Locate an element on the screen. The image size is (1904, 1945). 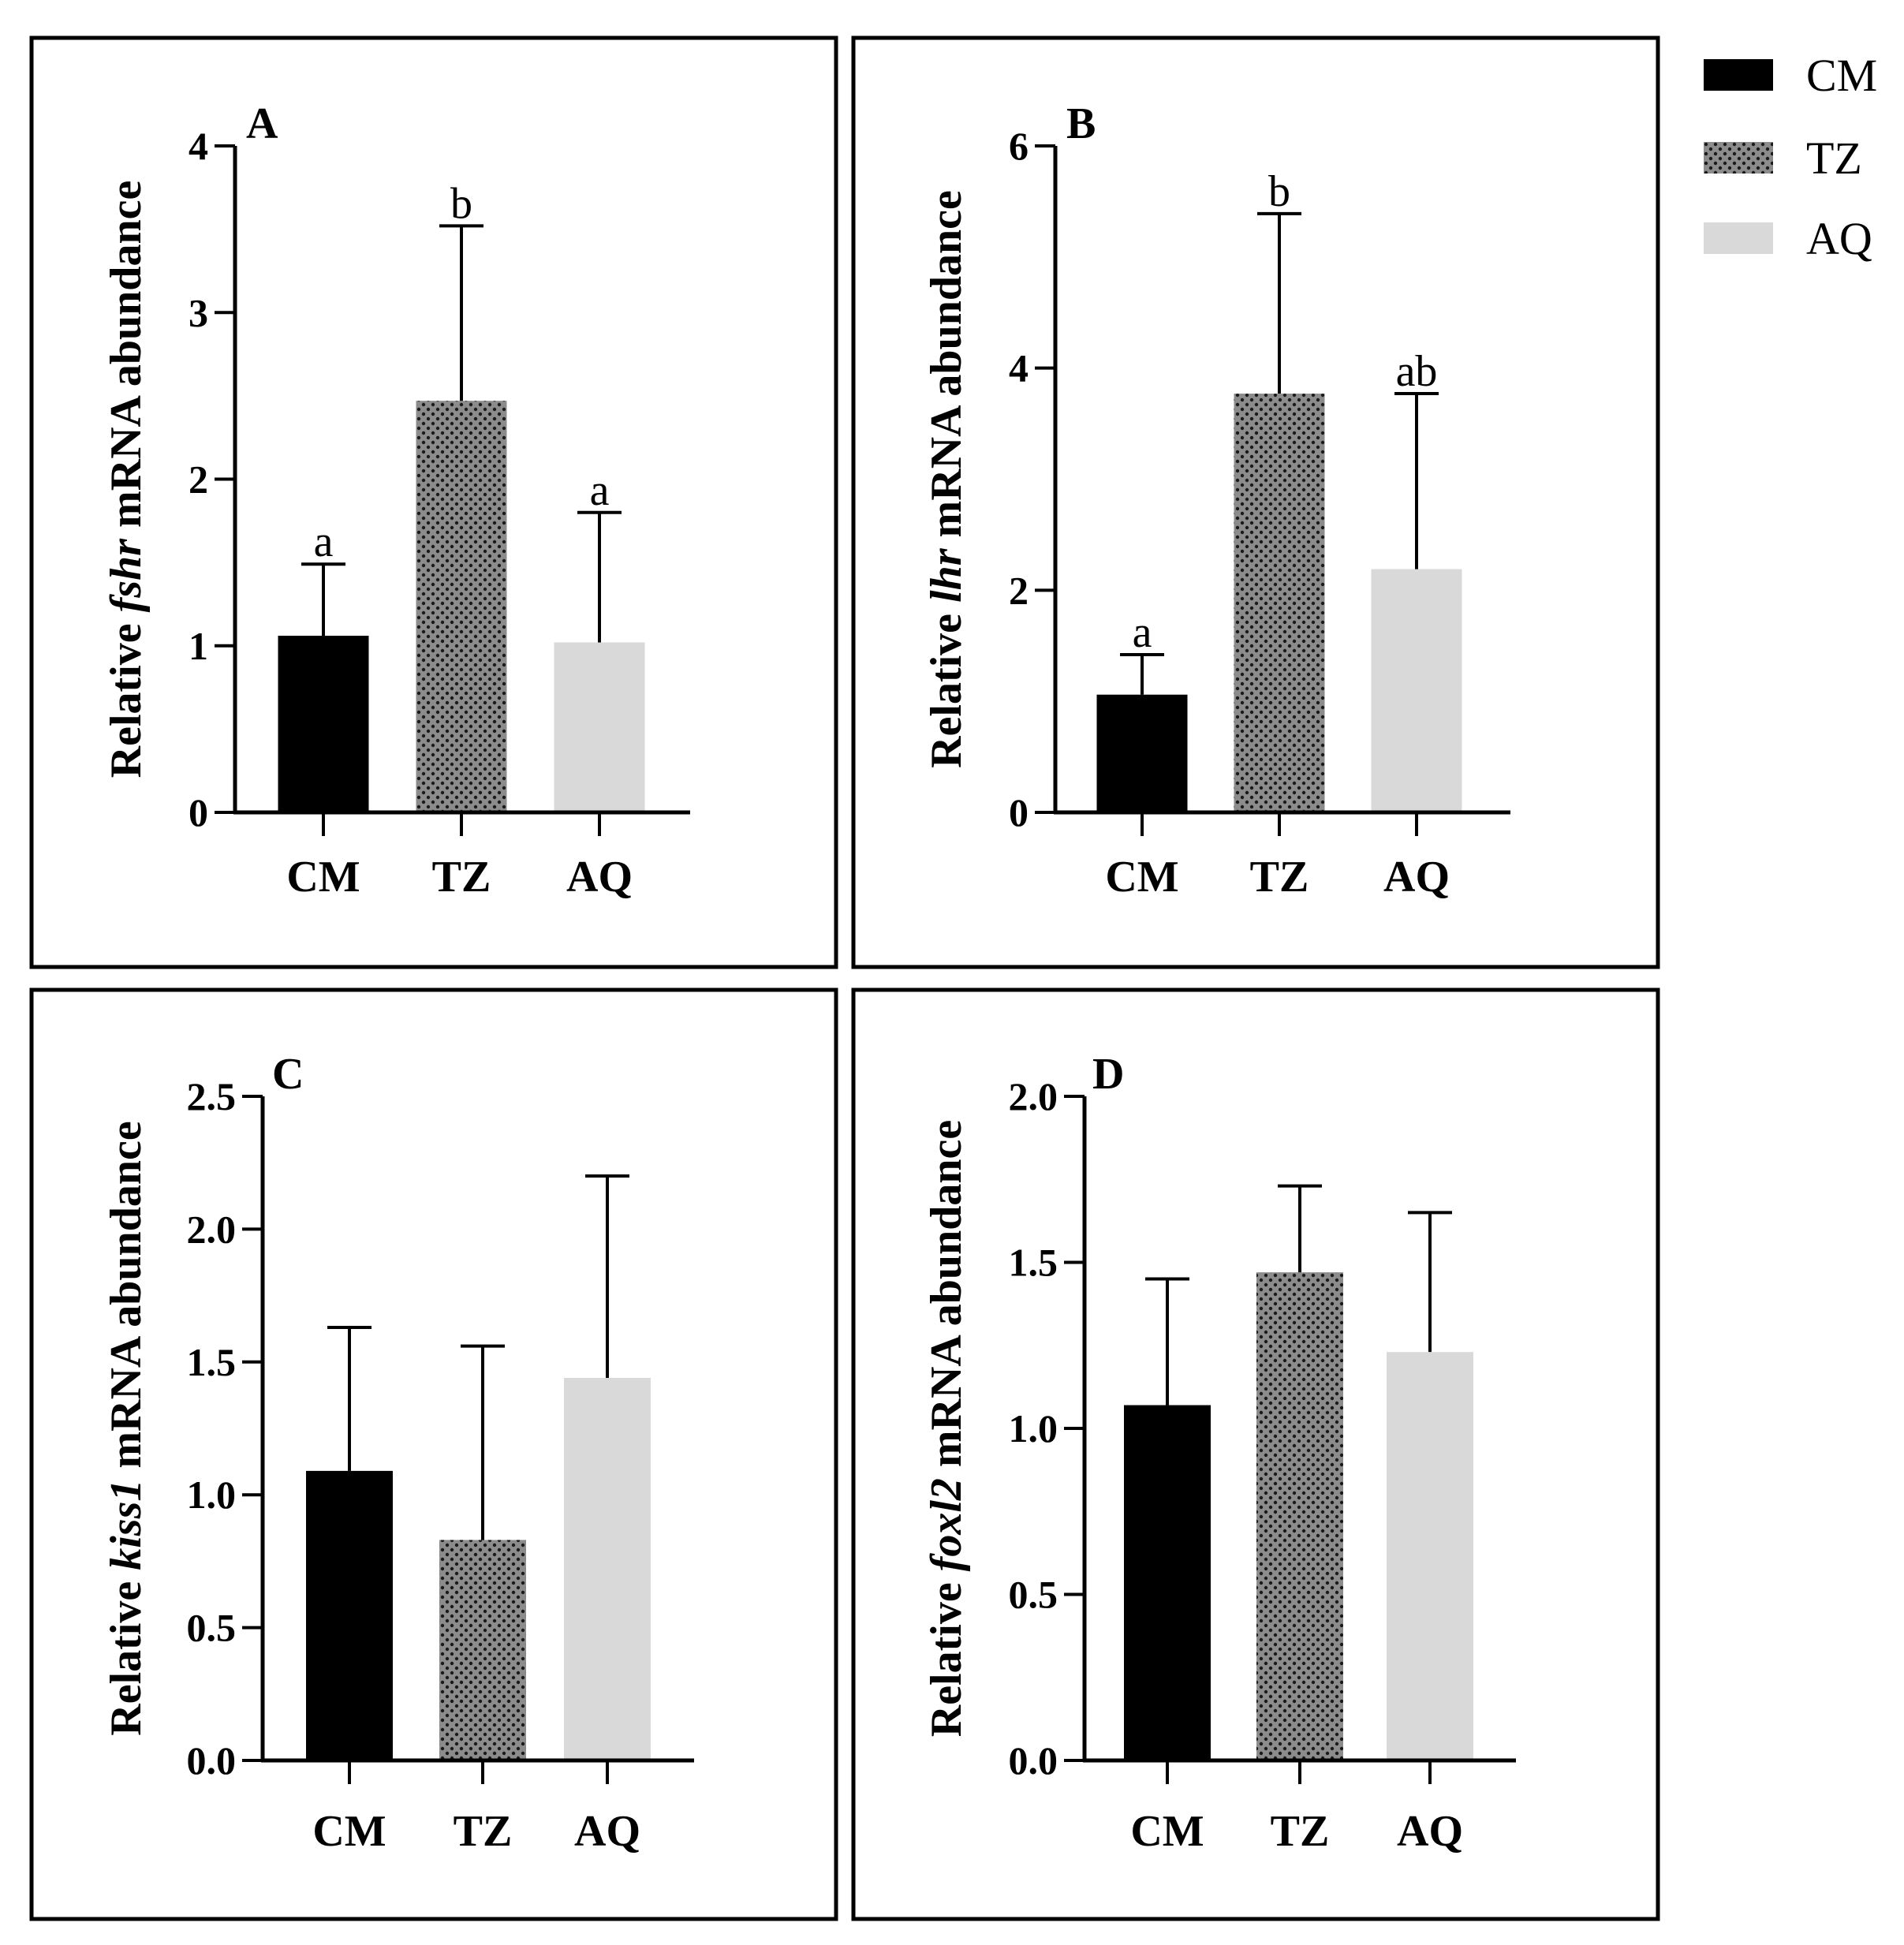
y-axis-label: Relative foxl2 mRNA abundance is located at coordinates (946, 1428).